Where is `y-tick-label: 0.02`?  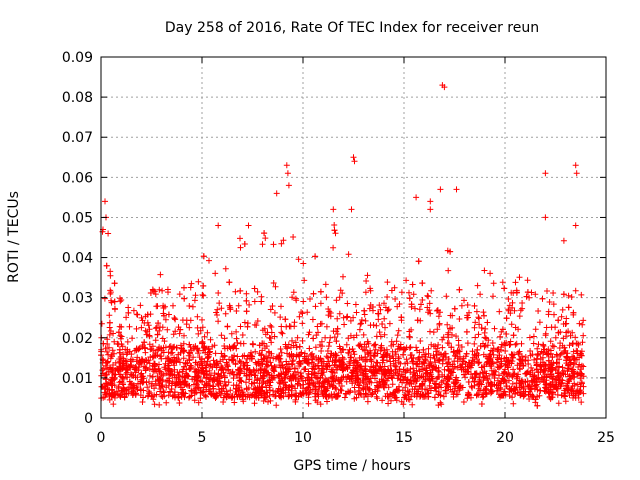 y-tick-label: 0.02 is located at coordinates (77, 339).